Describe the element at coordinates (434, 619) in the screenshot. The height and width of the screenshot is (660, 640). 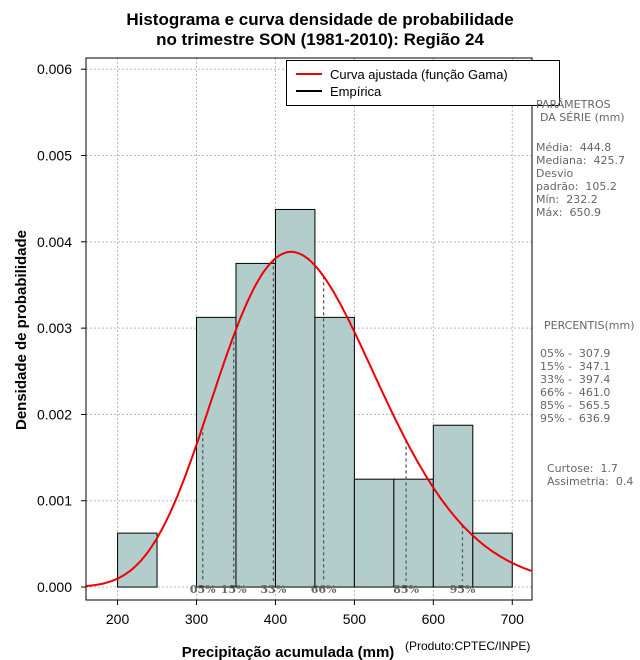
I see `x-tick-label: 600` at that location.